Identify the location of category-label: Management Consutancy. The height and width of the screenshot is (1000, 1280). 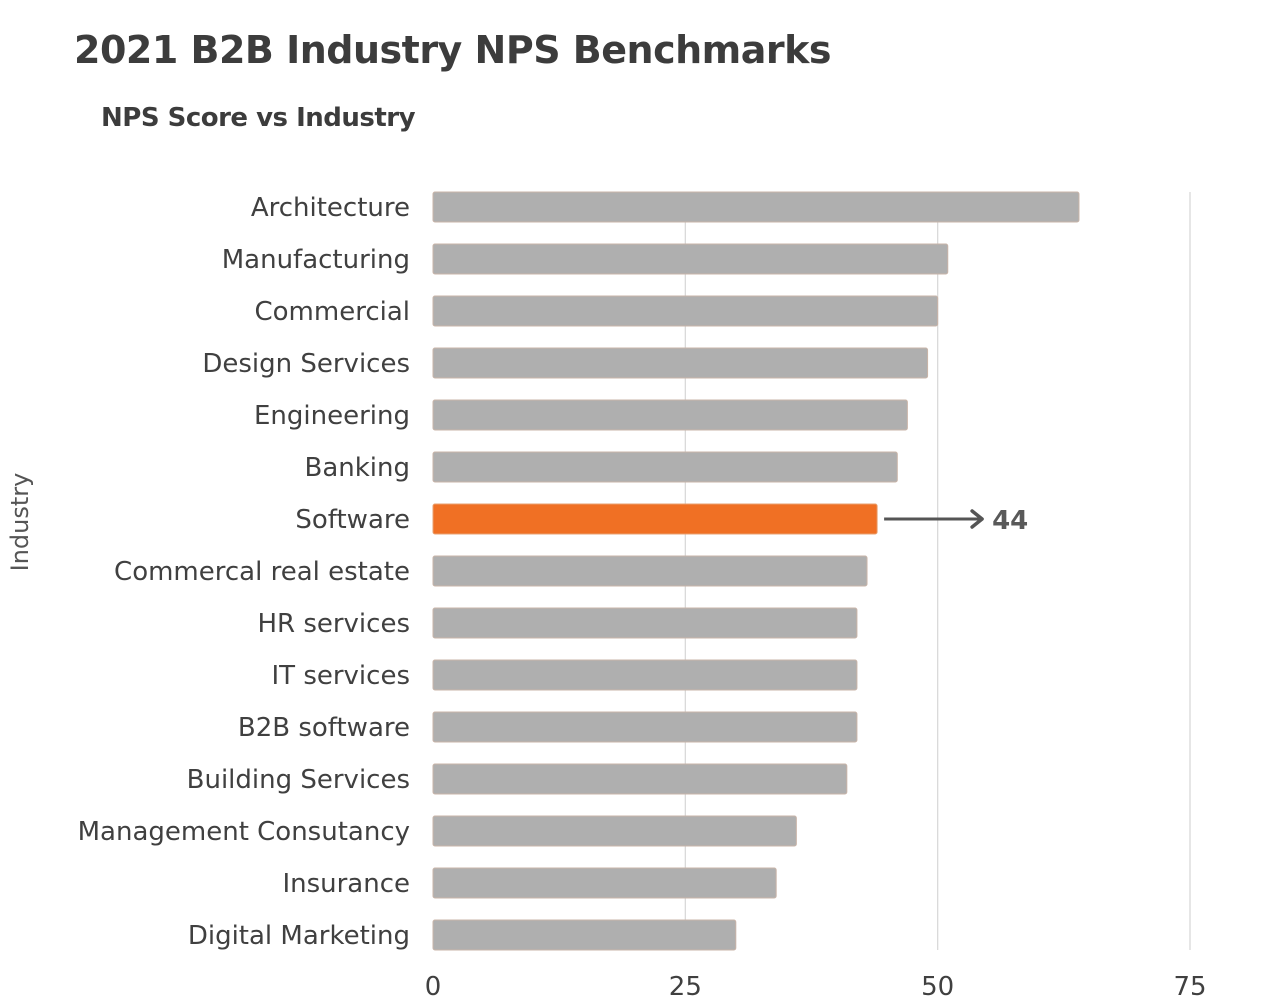
(244, 832).